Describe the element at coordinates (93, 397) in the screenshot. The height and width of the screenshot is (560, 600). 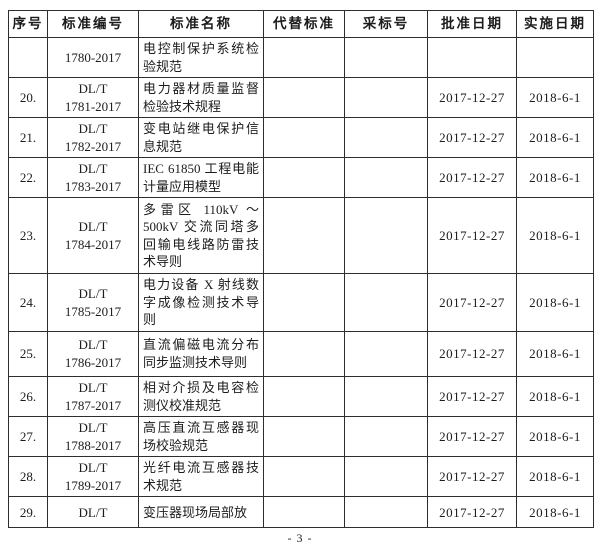
I see `cell-code: DL/T 1787-2017` at that location.